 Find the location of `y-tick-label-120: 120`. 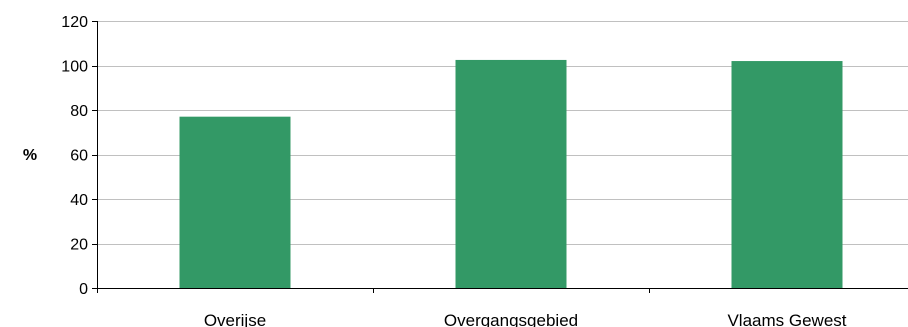

y-tick-label-120: 120 is located at coordinates (74, 22).